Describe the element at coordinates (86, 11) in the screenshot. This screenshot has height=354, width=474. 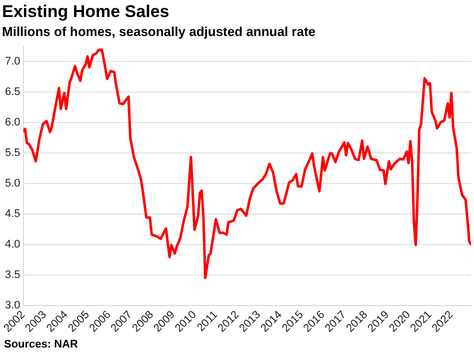
I see `chart-title: Existing Home Sales` at that location.